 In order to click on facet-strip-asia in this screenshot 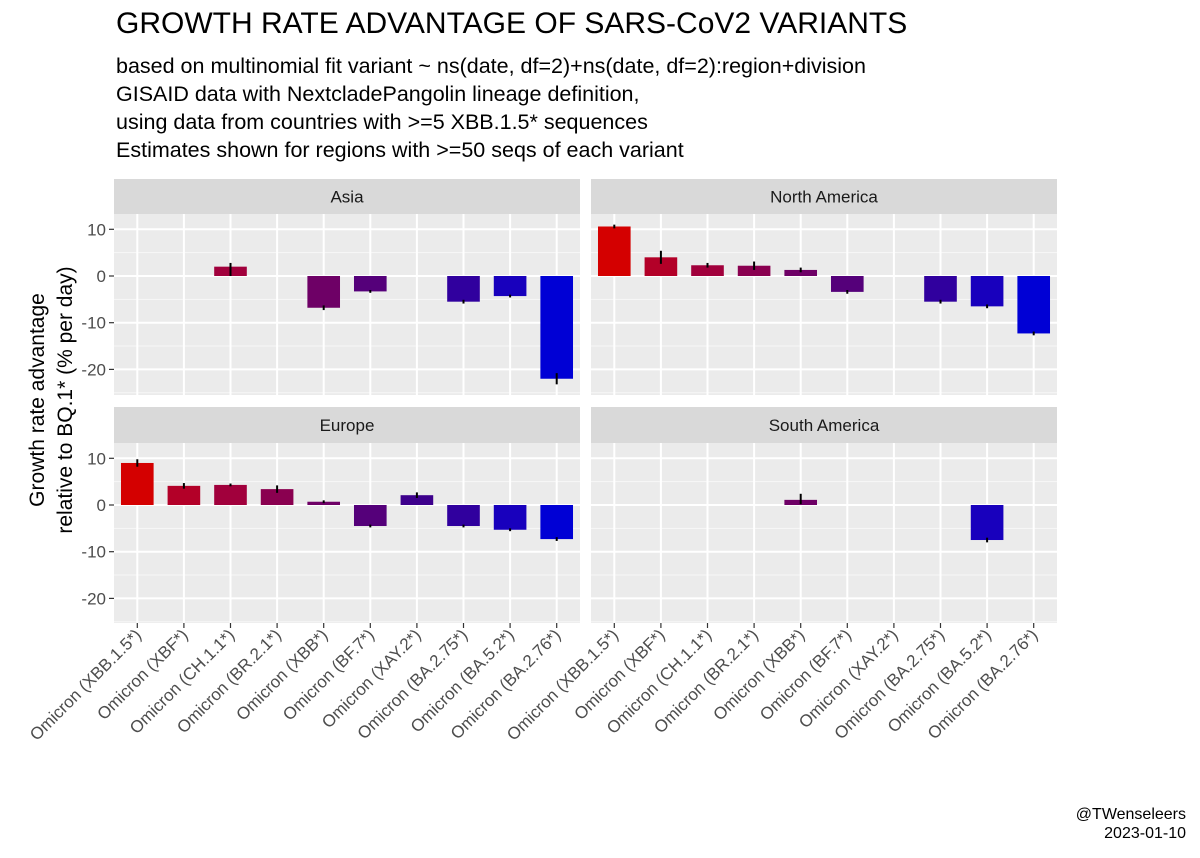, I will do `click(347, 196)`.